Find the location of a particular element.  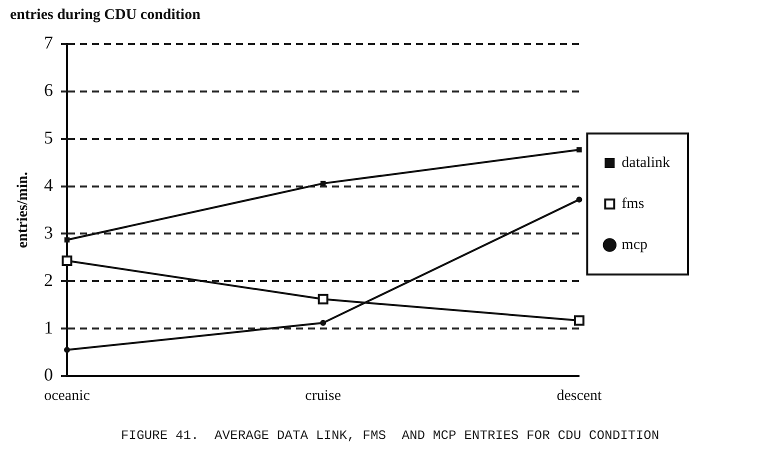

y-tick-label: 6 is located at coordinates (48, 90).